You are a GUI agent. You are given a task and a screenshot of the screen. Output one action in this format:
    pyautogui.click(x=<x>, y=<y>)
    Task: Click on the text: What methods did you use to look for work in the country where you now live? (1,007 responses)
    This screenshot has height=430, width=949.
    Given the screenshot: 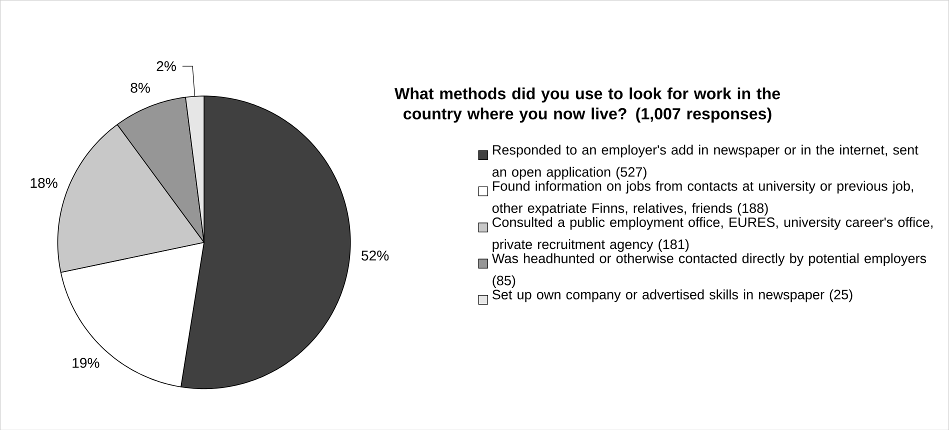 What is the action you would take?
    pyautogui.click(x=587, y=104)
    